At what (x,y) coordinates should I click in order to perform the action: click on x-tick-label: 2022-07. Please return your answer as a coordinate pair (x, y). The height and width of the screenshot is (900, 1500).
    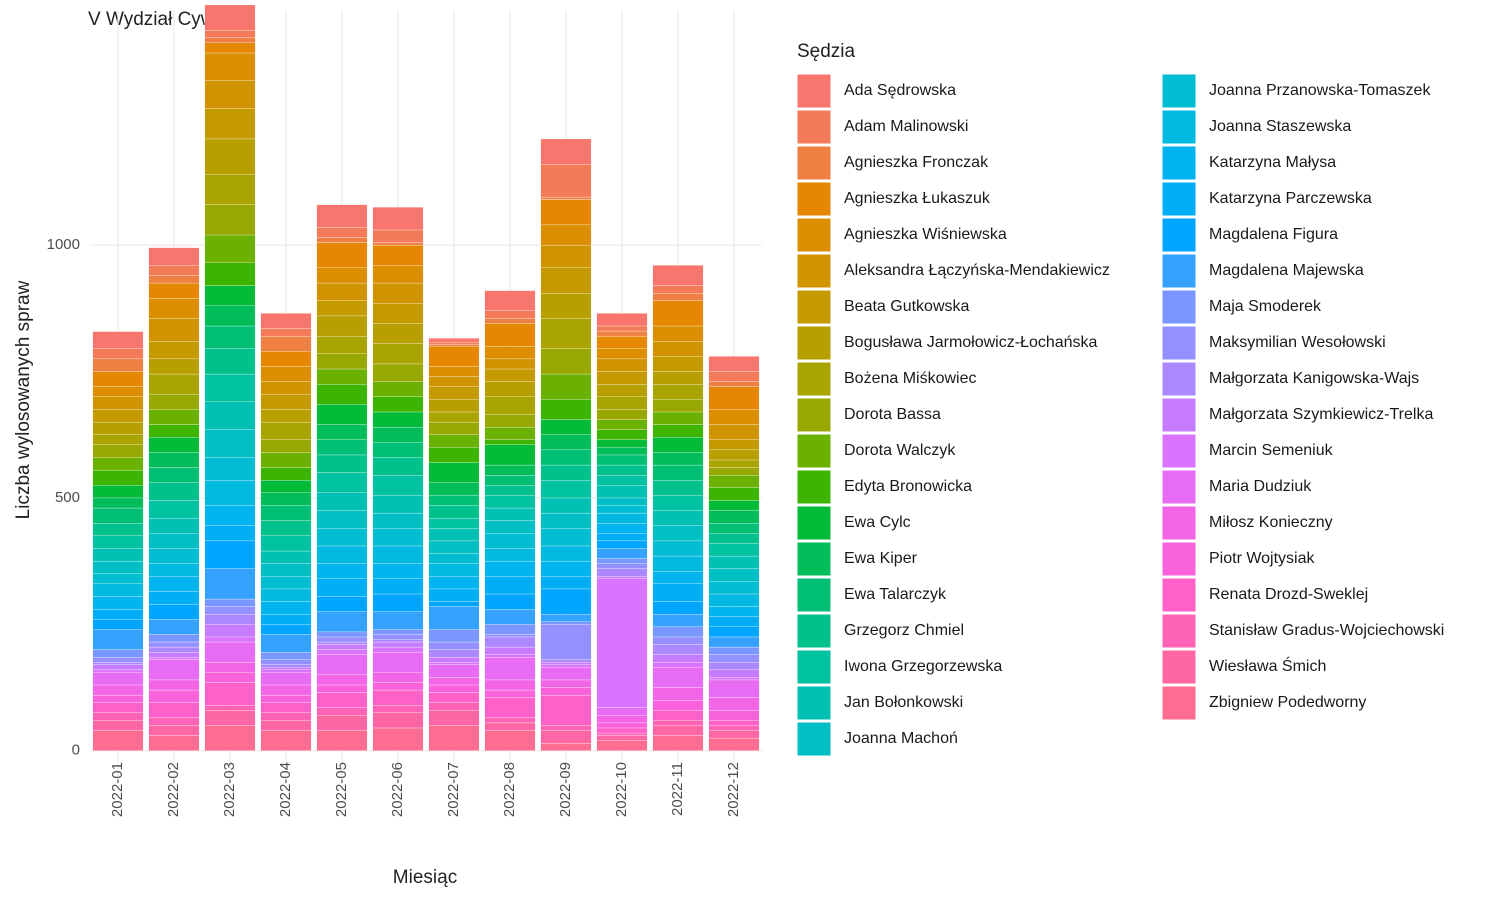
    Looking at the image, I should click on (453, 789).